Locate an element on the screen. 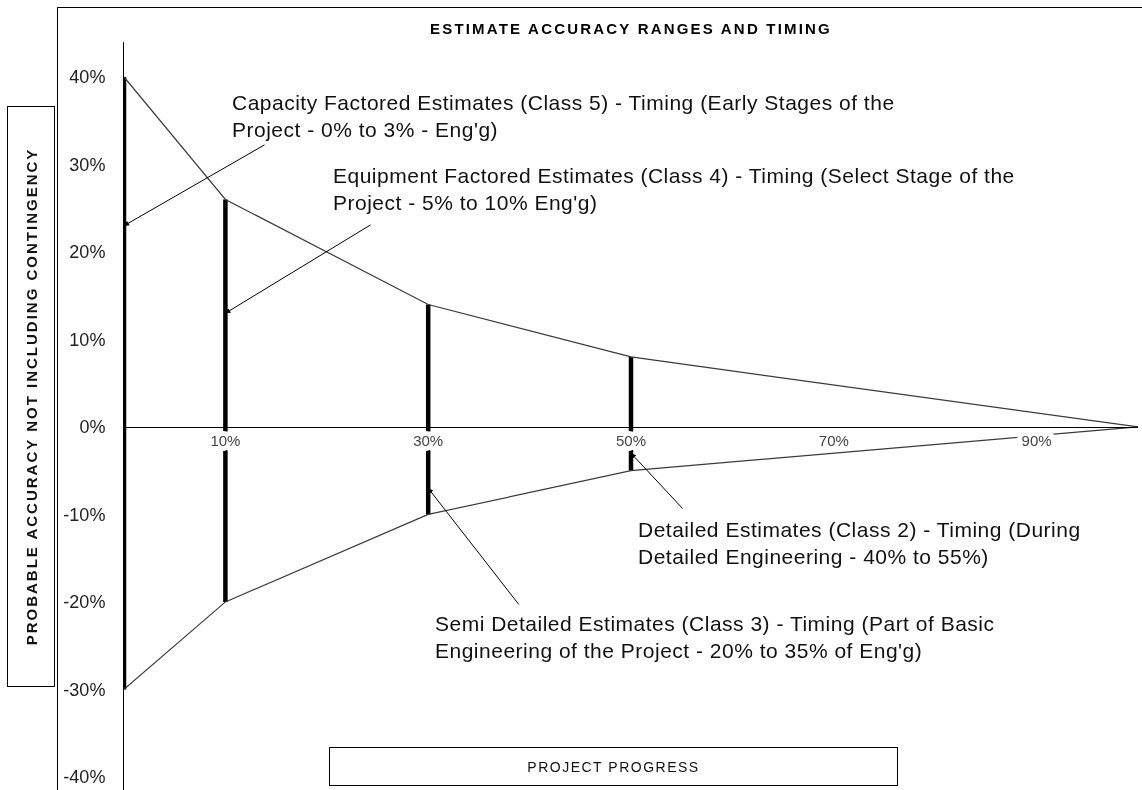  y-tick-label: -20% is located at coordinates (84, 602).